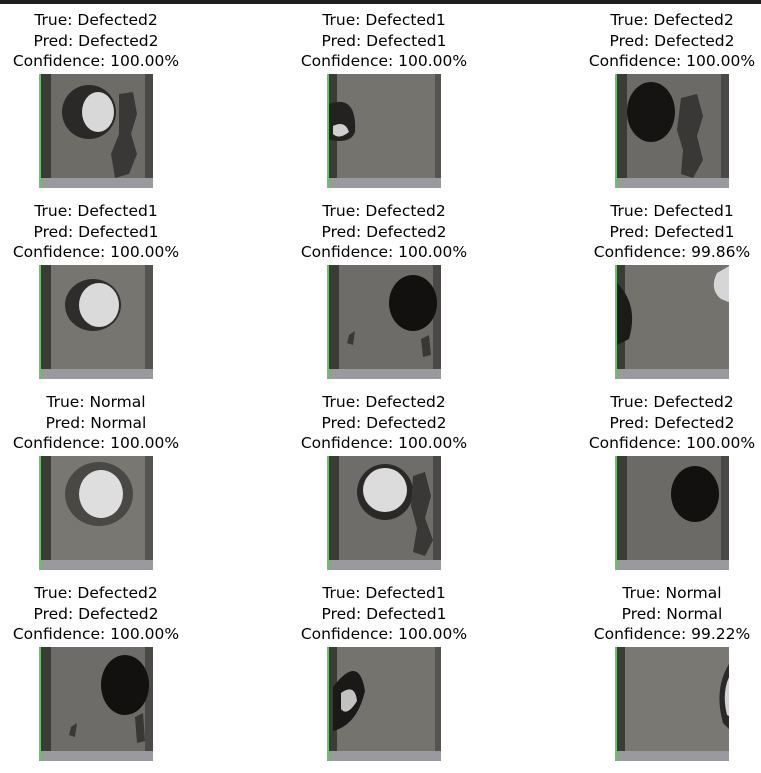  What do you see at coordinates (672, 252) in the screenshot?
I see `confidence-label: Confidence: 99.86%` at bounding box center [672, 252].